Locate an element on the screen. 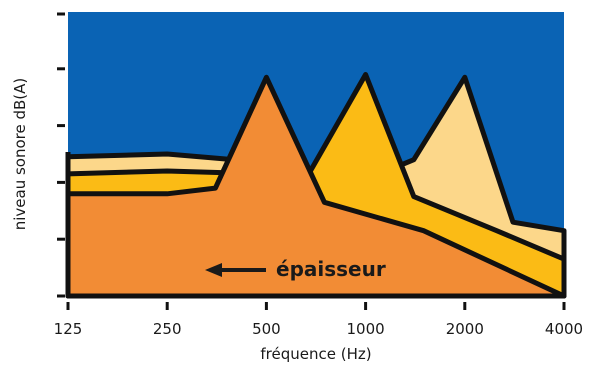 Image resolution: width=604 pixels, height=367 pixels. x-axis-ticks: 125 250 500 1000 2000 4000 is located at coordinates (318, 320).